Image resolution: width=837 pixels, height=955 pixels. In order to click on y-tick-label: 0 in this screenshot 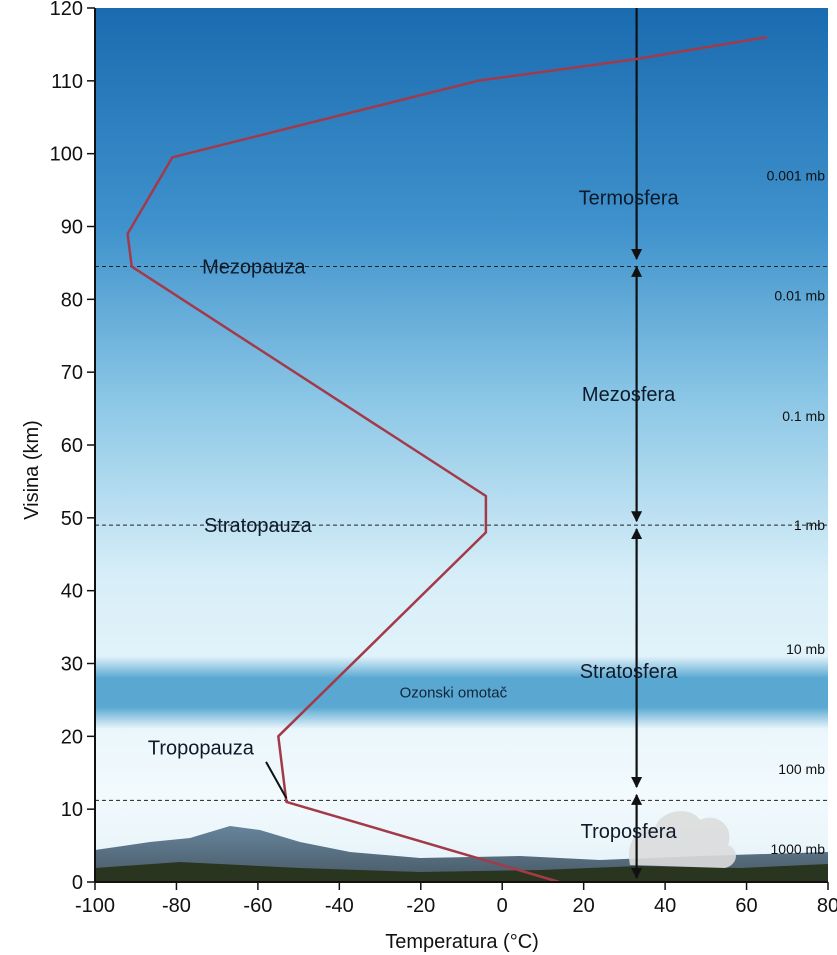, I will do `click(77, 883)`.